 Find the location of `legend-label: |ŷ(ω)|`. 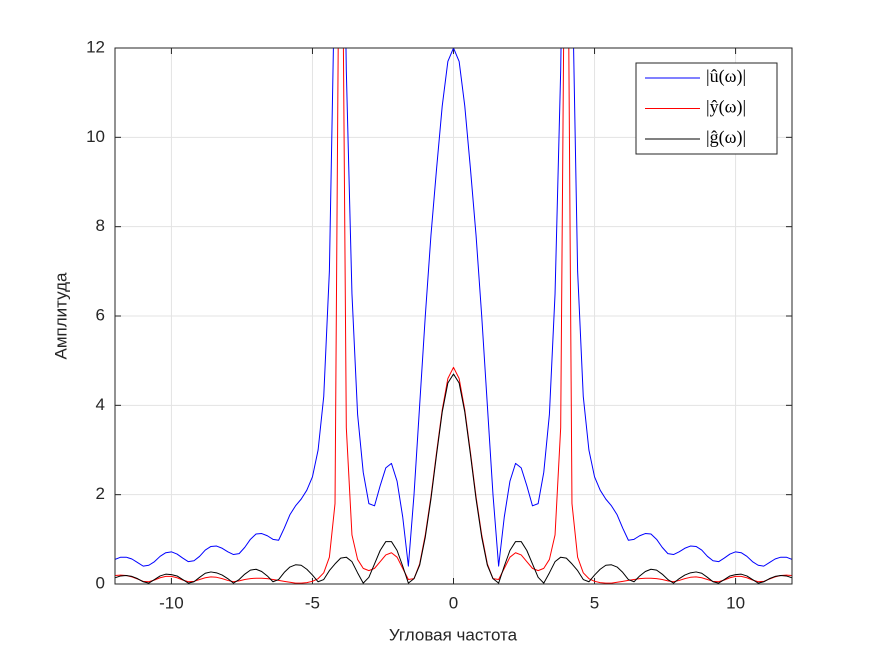

legend-label: |ŷ(ω)| is located at coordinates (726, 107).